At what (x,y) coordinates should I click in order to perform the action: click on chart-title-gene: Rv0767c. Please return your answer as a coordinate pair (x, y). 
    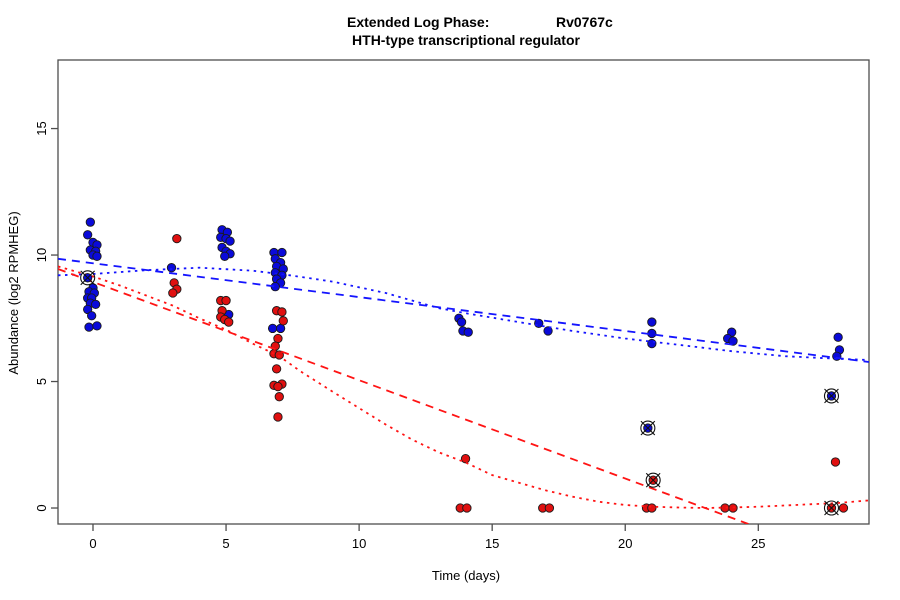
    Looking at the image, I should click on (584, 22).